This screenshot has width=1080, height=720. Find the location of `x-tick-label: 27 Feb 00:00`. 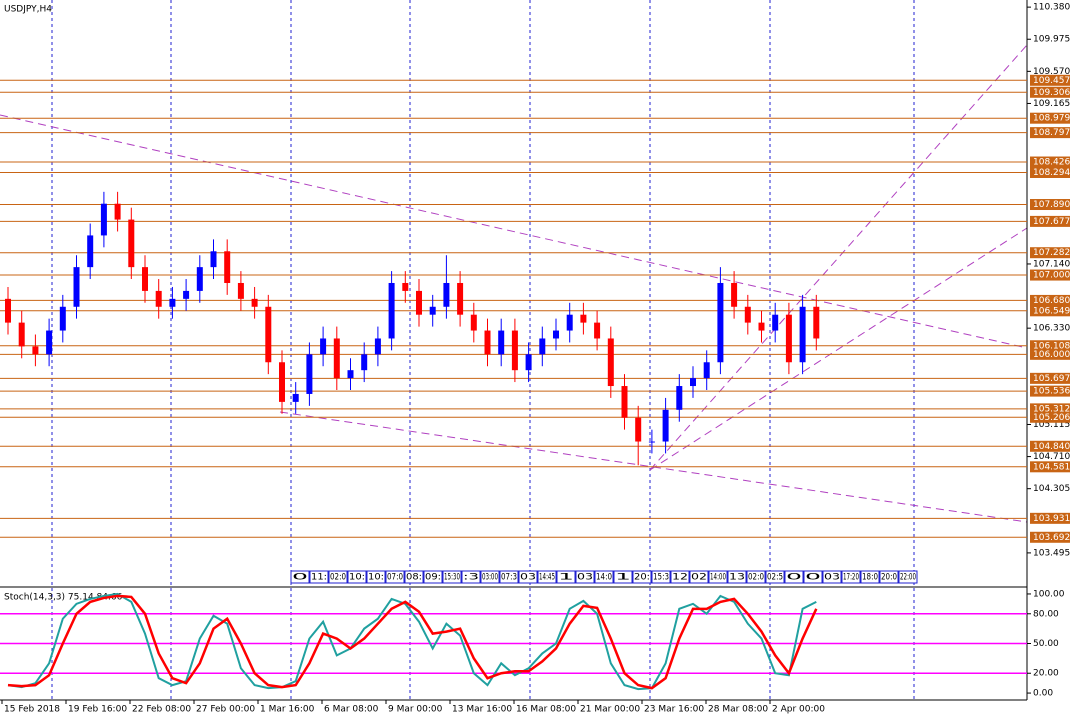

x-tick-label: 27 Feb 00:00 is located at coordinates (225, 710).